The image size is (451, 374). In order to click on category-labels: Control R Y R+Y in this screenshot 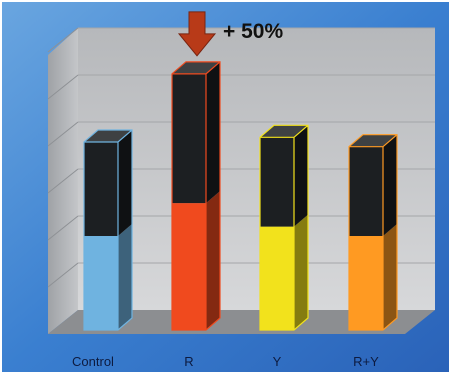, I will do `click(225, 361)`.